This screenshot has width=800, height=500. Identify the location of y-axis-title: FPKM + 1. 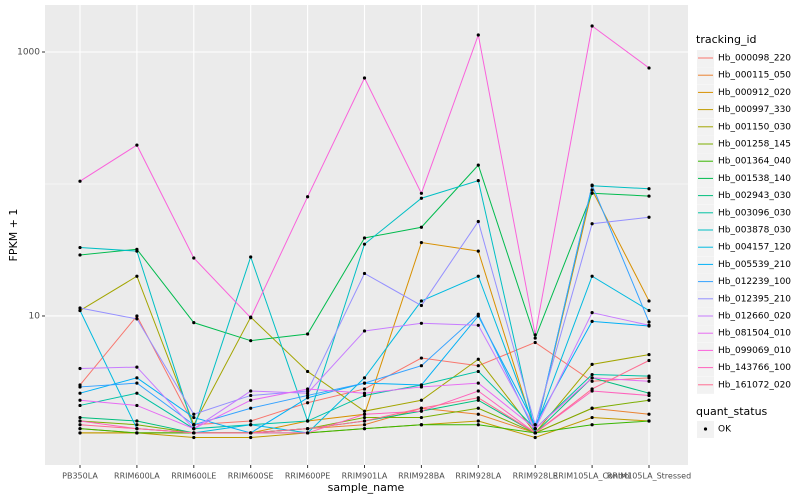
(13, 235).